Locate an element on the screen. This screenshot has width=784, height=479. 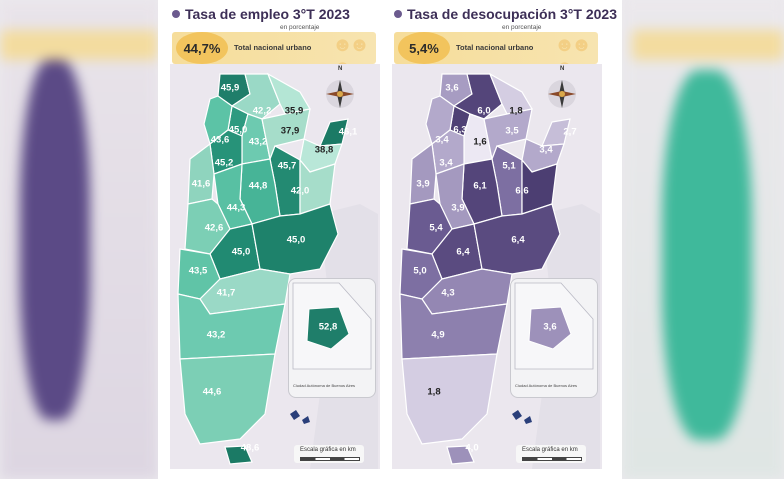
region-label: 48,6 is located at coordinates (250, 448).